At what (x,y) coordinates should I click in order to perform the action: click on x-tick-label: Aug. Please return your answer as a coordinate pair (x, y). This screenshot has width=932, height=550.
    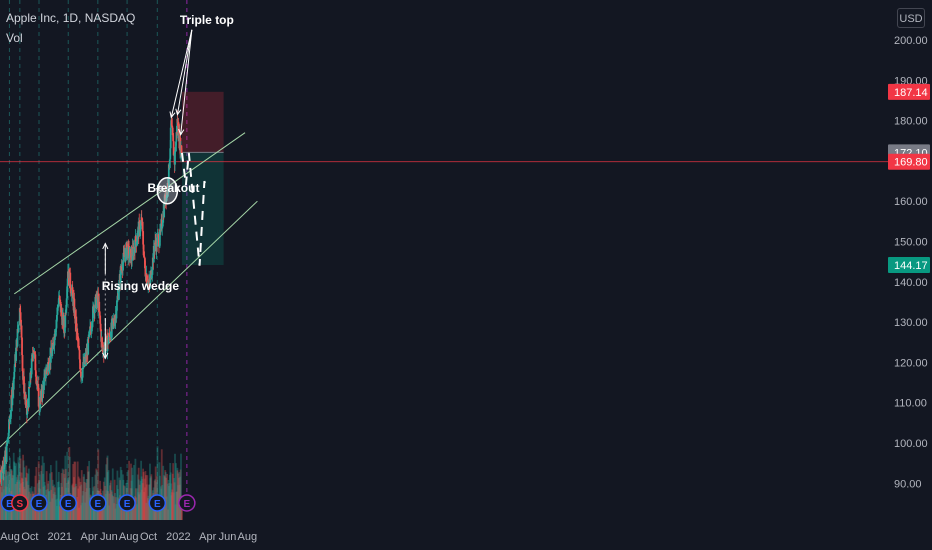
    Looking at the image, I should click on (129, 537).